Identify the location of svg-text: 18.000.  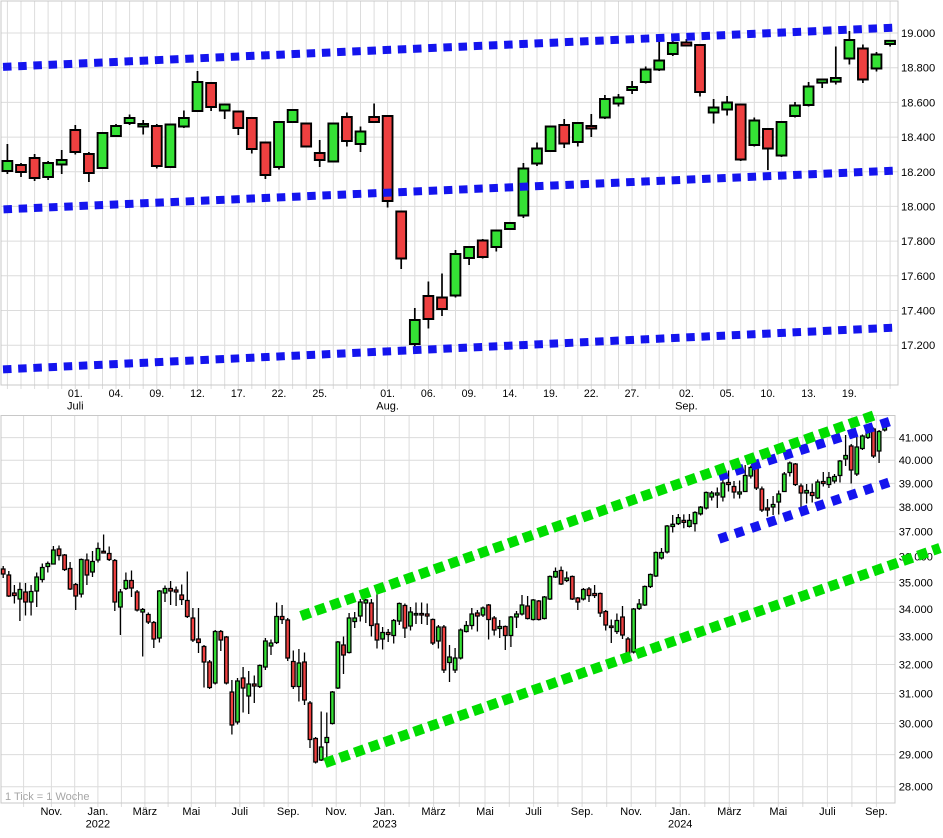
(918, 207).